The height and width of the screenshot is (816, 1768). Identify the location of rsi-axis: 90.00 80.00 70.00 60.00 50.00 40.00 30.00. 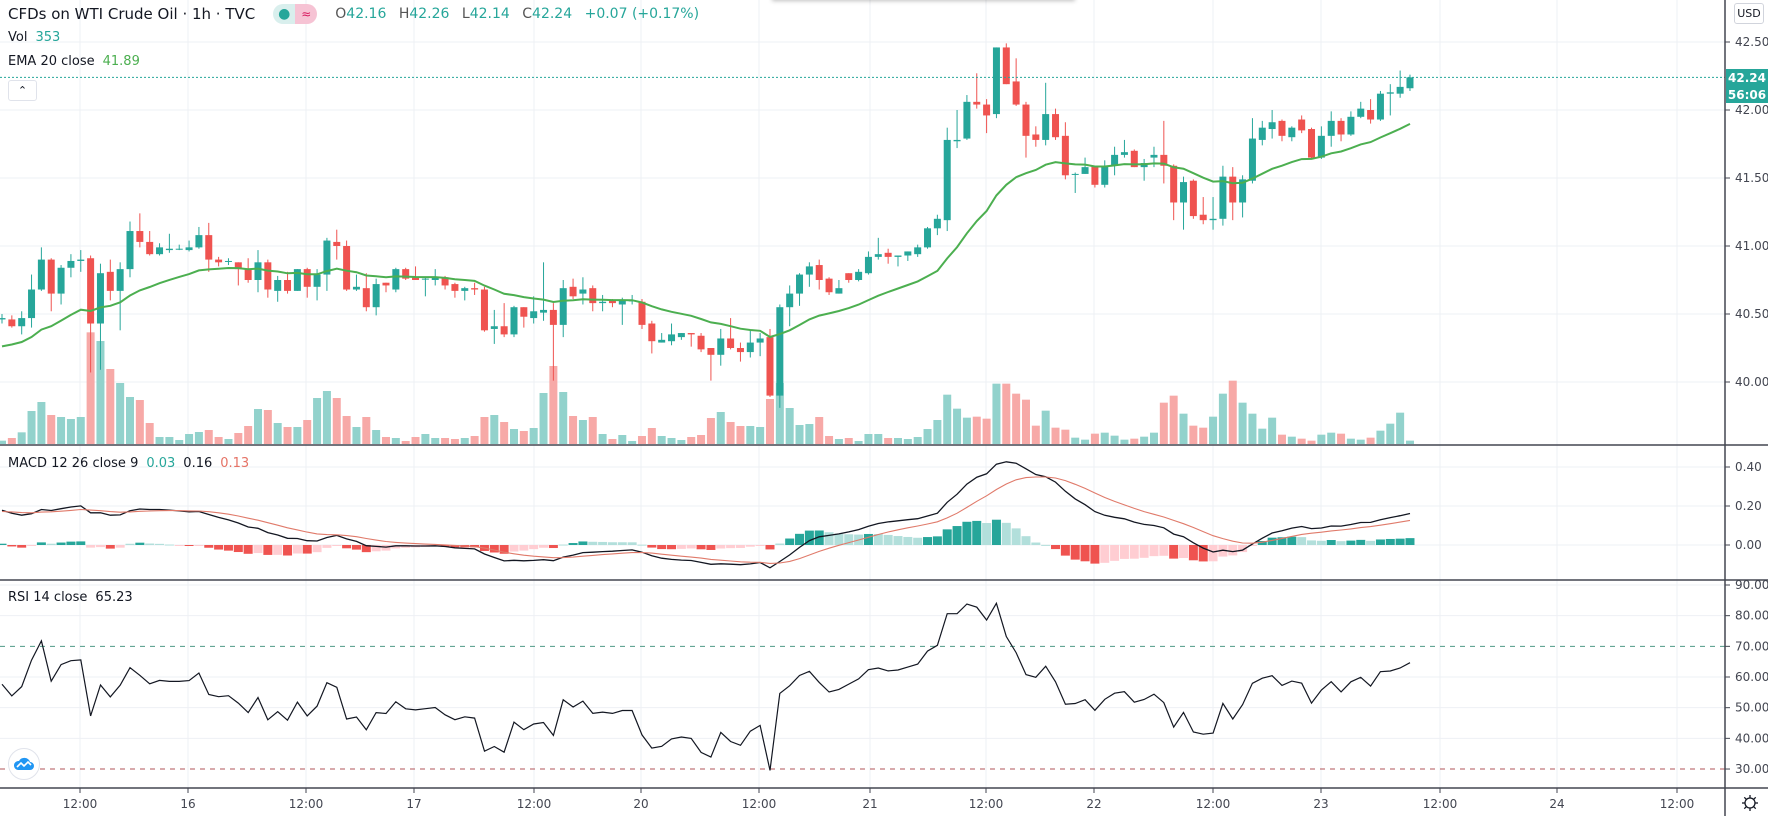
(1746, 677).